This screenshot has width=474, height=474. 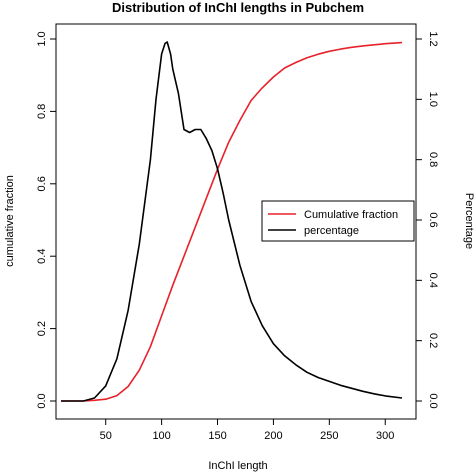 I want to click on y-left-tick-label: 0.6, so click(x=42, y=183).